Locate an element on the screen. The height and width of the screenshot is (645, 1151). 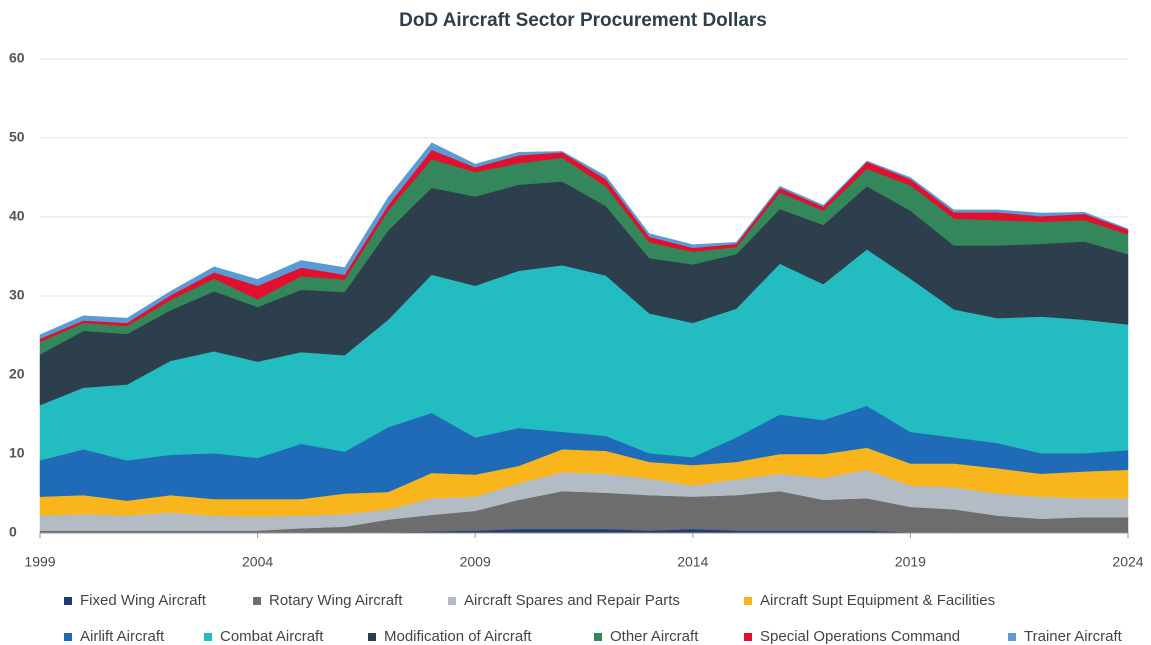
y-tick-label: 30 is located at coordinates (17, 295).